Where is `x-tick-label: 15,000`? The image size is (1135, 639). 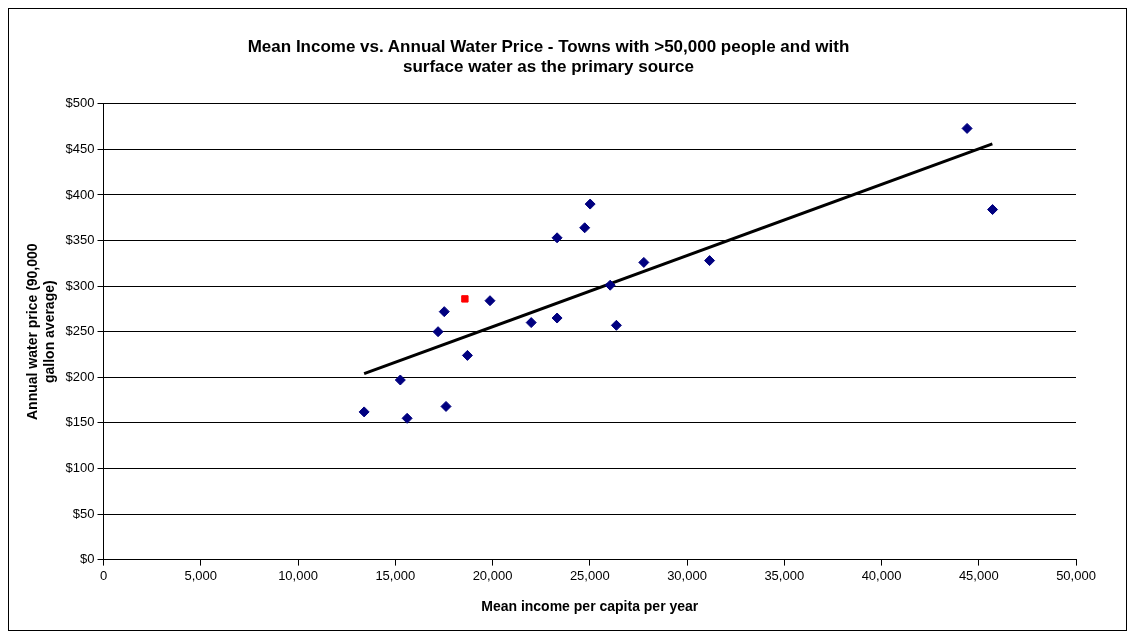 x-tick-label: 15,000 is located at coordinates (395, 575).